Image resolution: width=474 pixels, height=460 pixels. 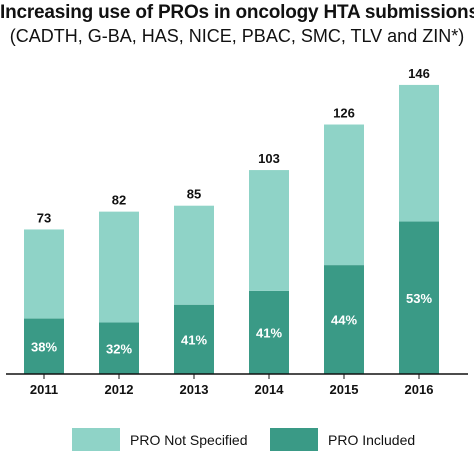 I want to click on legend-label-pro-included: PRO Included, so click(x=372, y=439).